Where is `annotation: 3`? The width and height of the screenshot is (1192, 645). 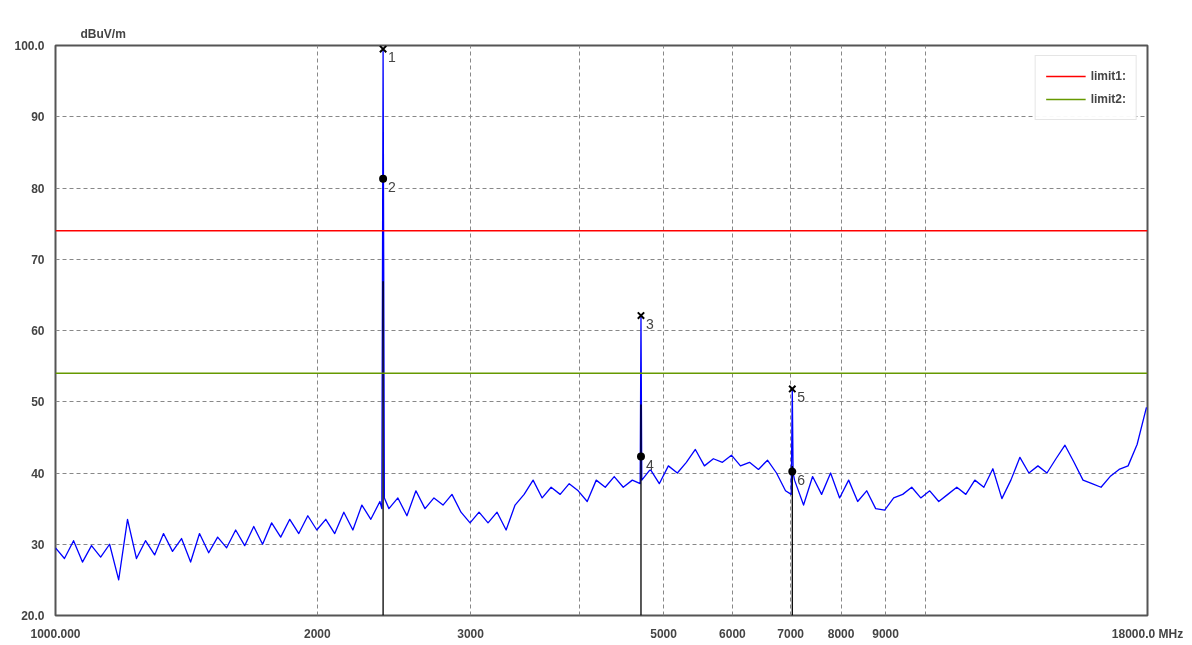
annotation: 3 is located at coordinates (649, 323).